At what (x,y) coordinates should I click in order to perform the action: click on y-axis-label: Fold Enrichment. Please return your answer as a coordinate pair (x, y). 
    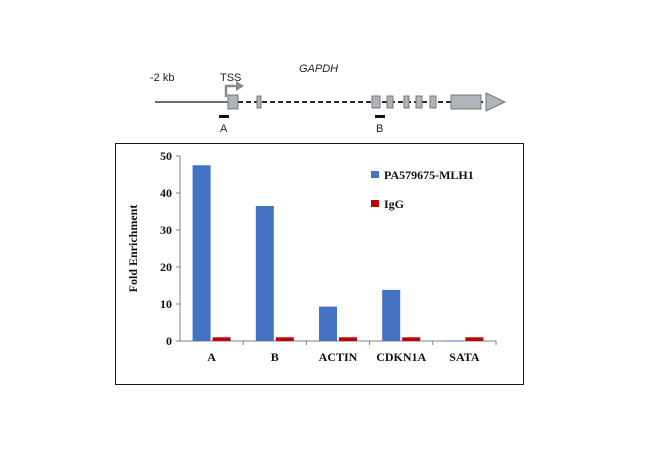
    Looking at the image, I should click on (133, 249).